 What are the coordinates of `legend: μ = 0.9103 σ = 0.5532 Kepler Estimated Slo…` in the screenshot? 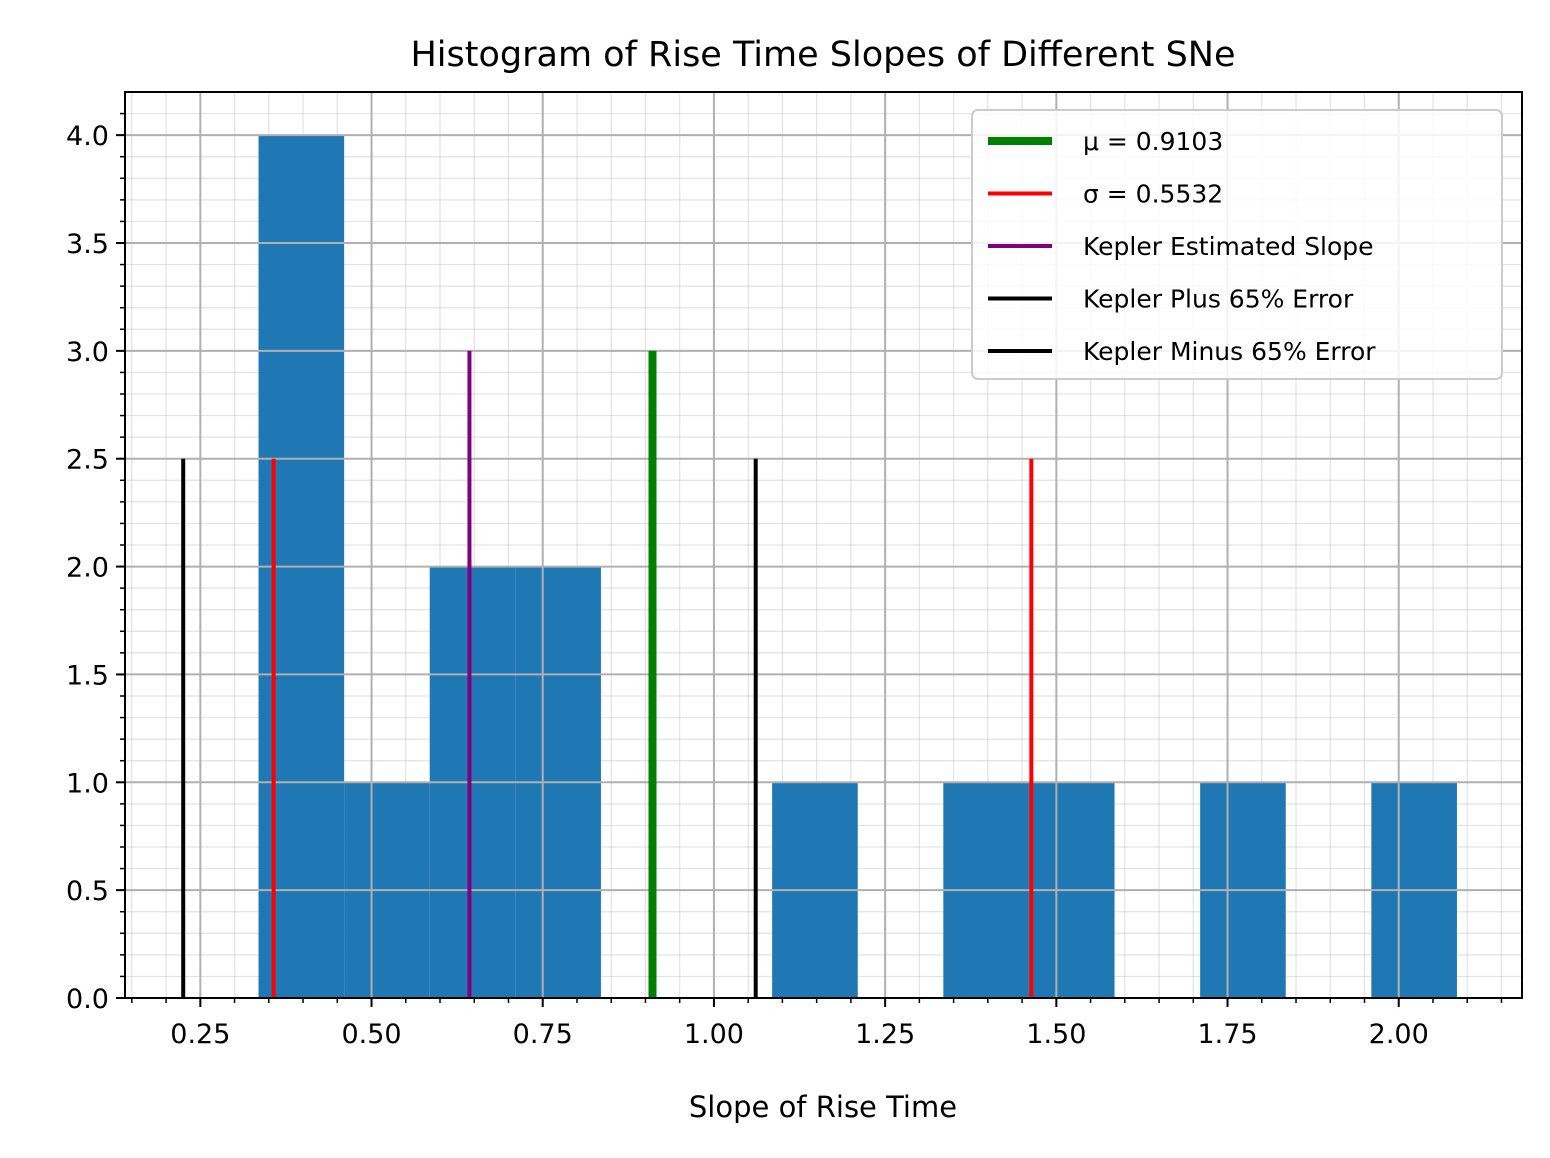 It's located at (1237, 244).